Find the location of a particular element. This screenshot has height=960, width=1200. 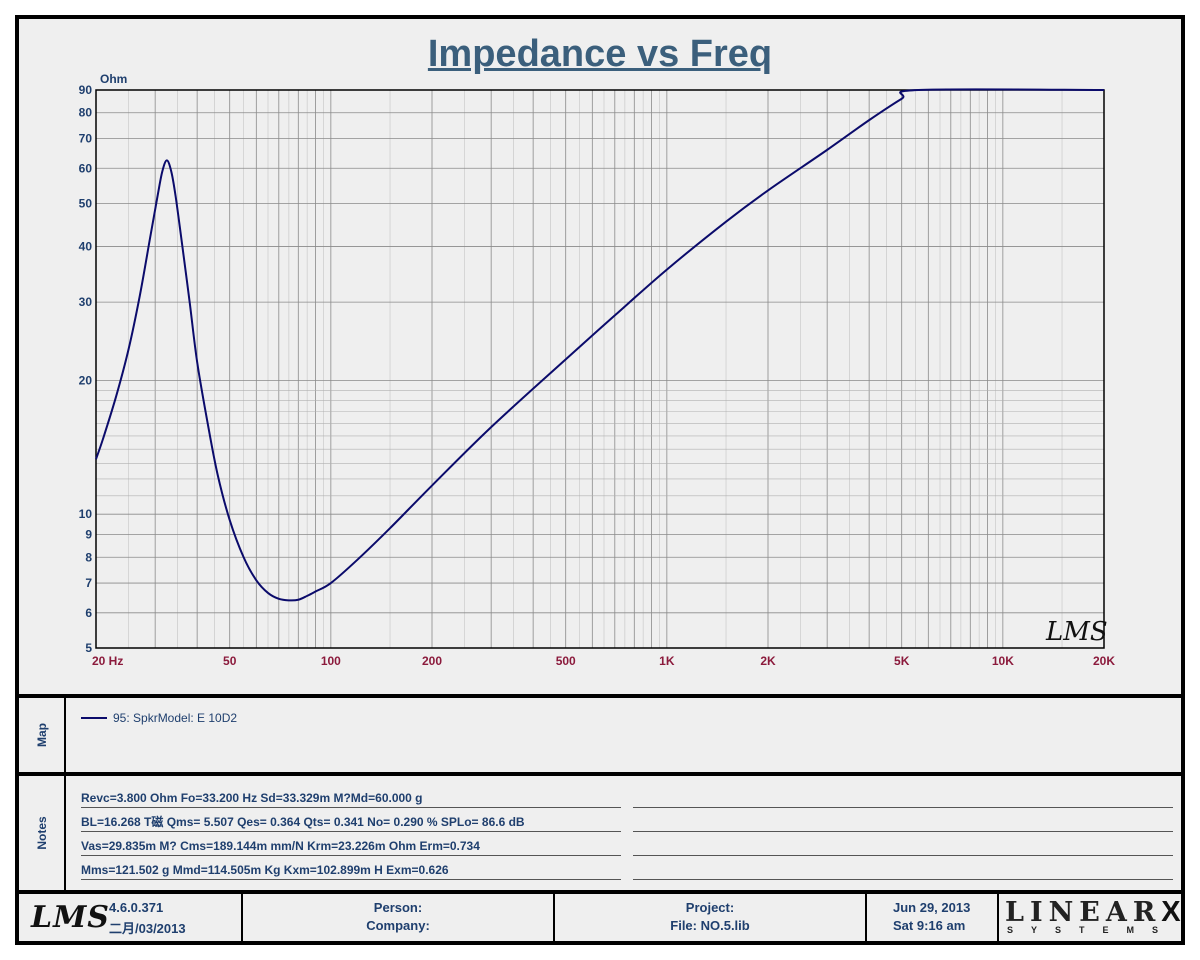

x-tick-label: 200 is located at coordinates (432, 661).